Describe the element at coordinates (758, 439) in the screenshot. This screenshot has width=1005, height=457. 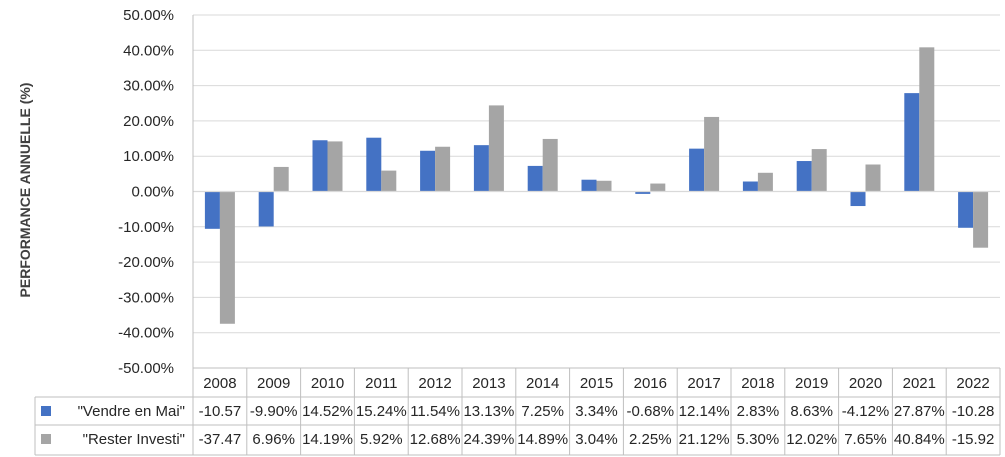
I see `data-label-rester-investi: 5.30%` at that location.